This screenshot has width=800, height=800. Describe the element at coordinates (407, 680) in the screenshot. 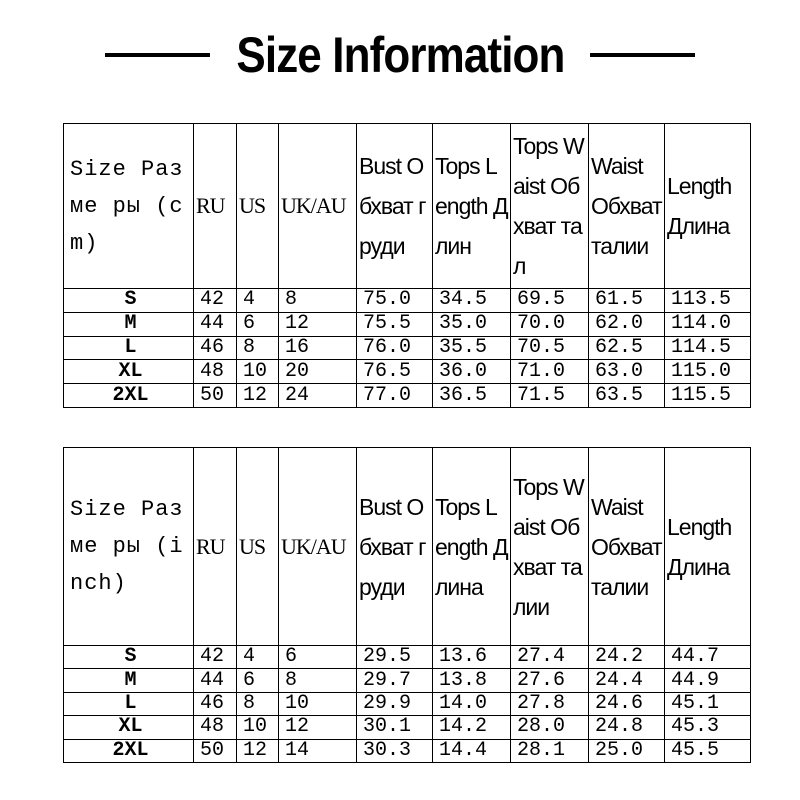

I see `data-row: M 44 6 8 29.7 13.8 27.6 24.4 44.9` at that location.